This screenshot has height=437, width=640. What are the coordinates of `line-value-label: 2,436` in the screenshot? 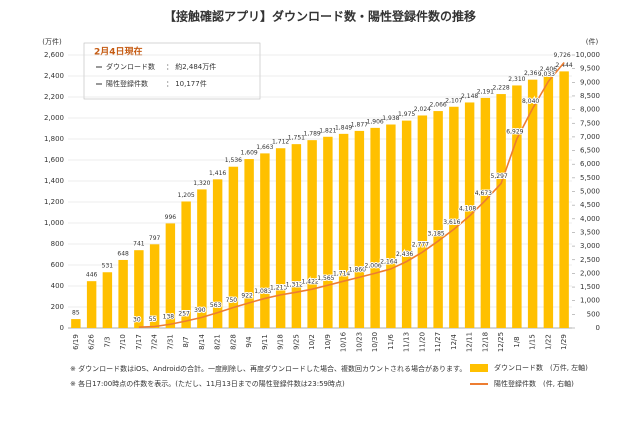 It's located at (404, 254).